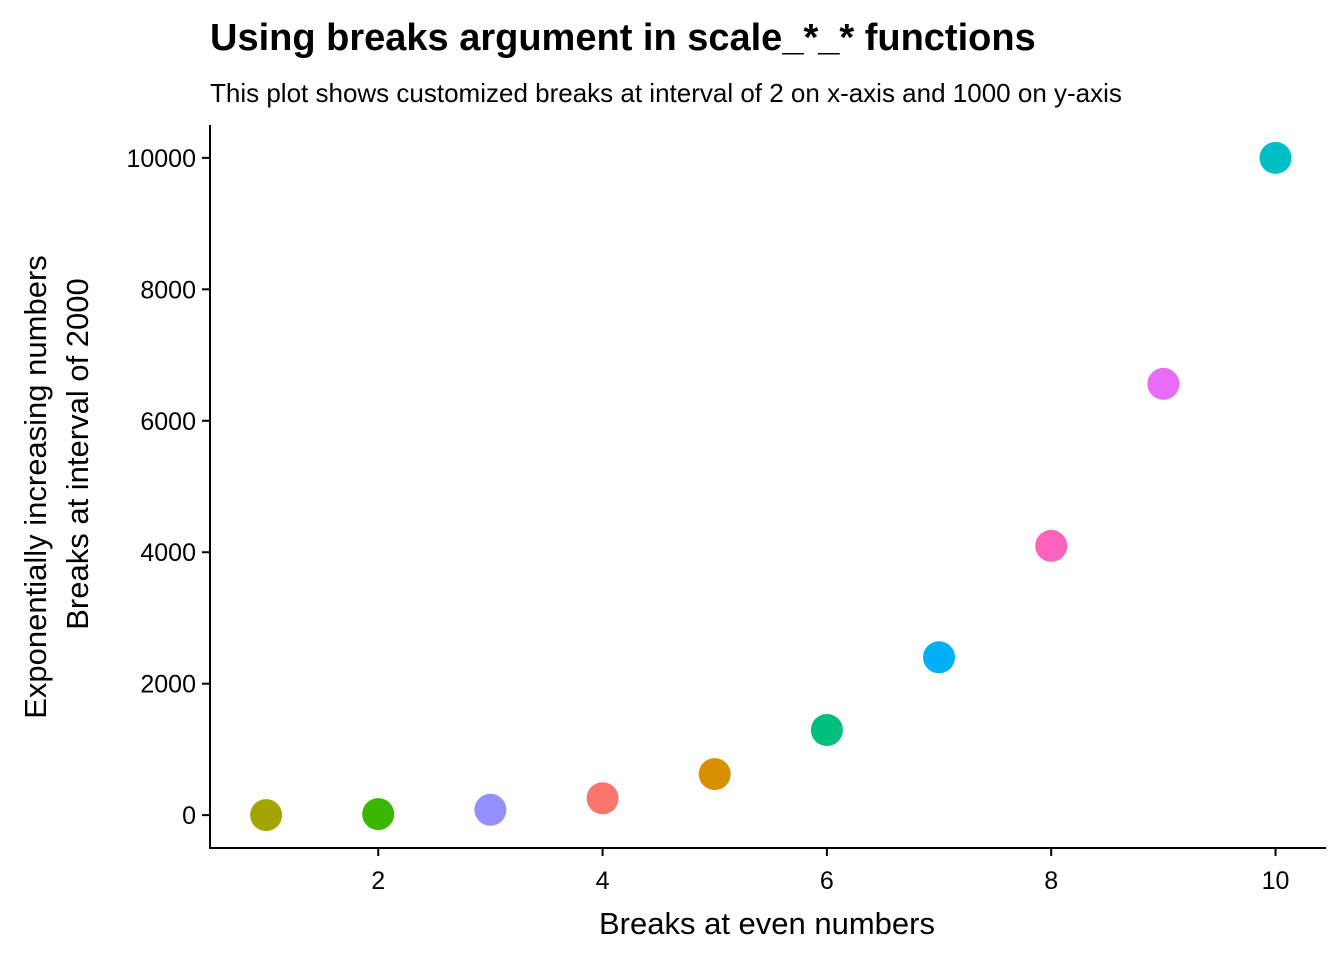  What do you see at coordinates (77, 454) in the screenshot?
I see `y-axis-title-line-2: Breaks at interval of 2000` at bounding box center [77, 454].